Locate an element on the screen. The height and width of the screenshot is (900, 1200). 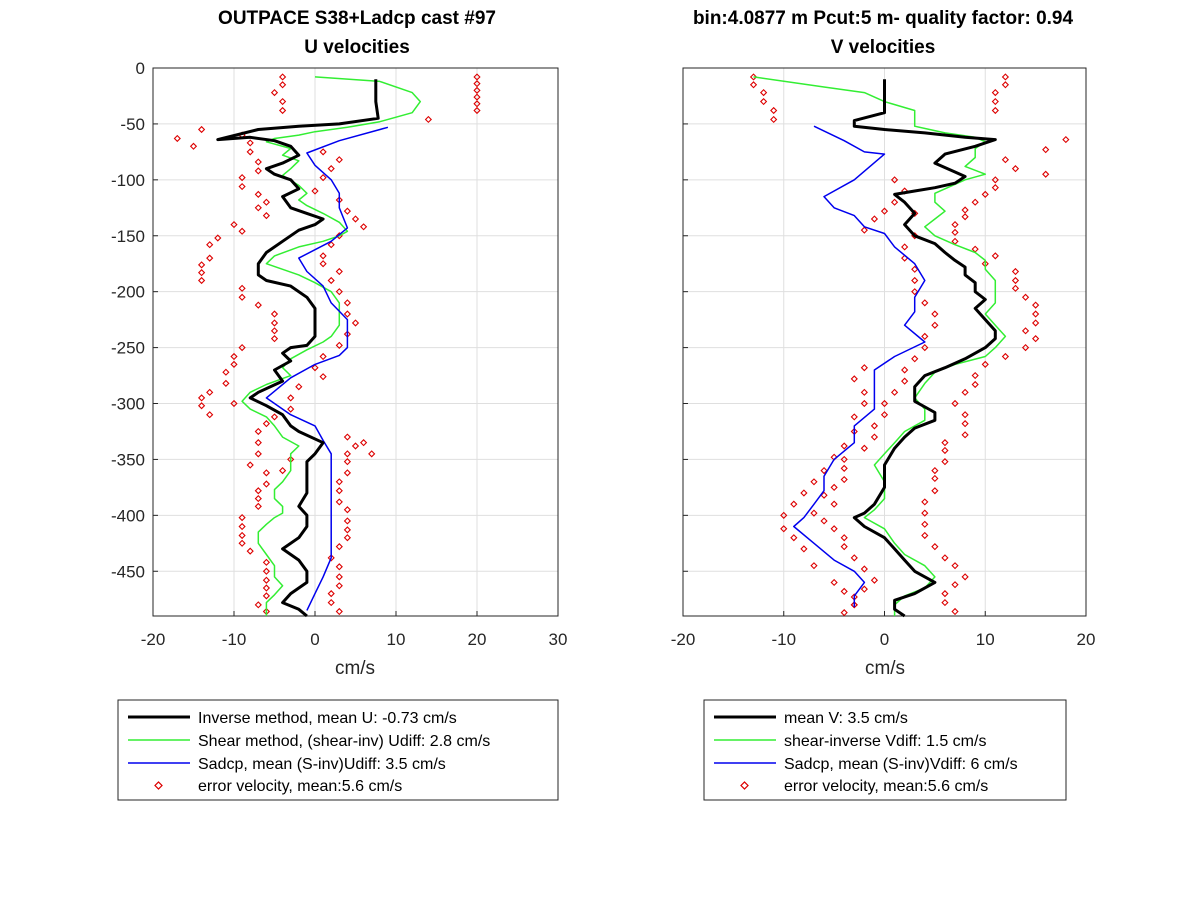
u-y-tick-label: -150 is located at coordinates (128, 236).